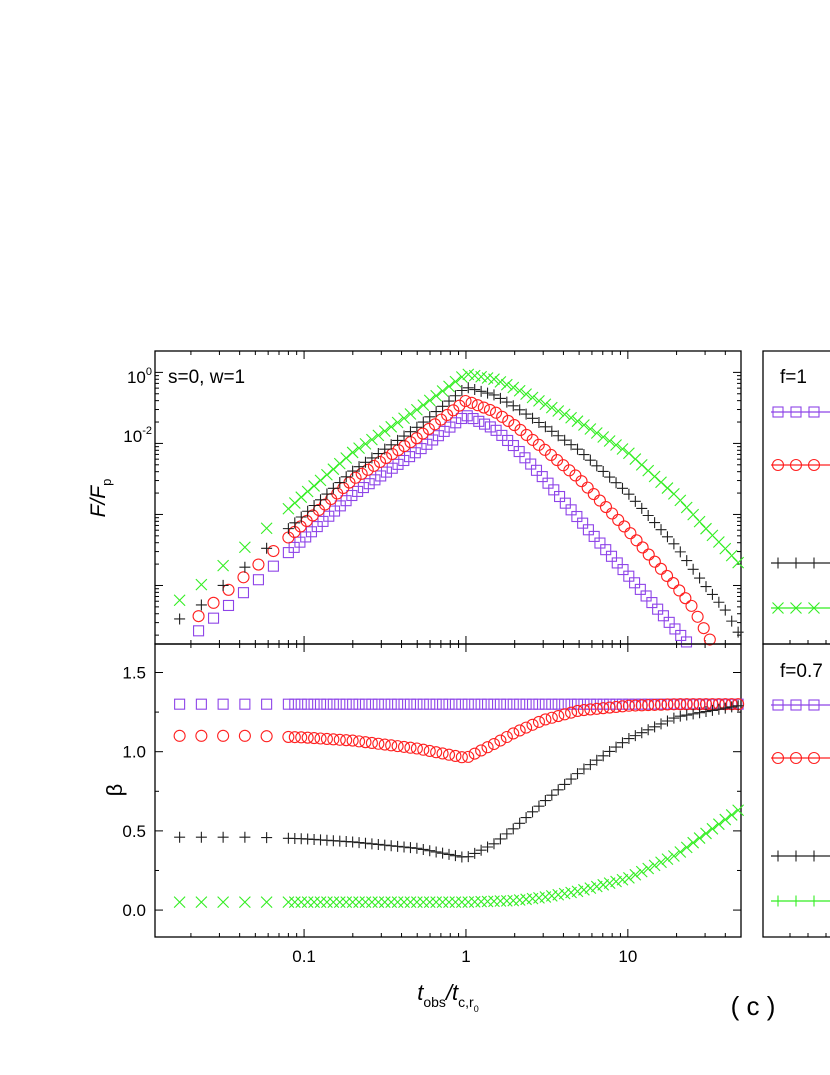 The image size is (830, 1075). What do you see at coordinates (134, 673) in the screenshot?
I see `y-tick-label: 1.5` at bounding box center [134, 673].